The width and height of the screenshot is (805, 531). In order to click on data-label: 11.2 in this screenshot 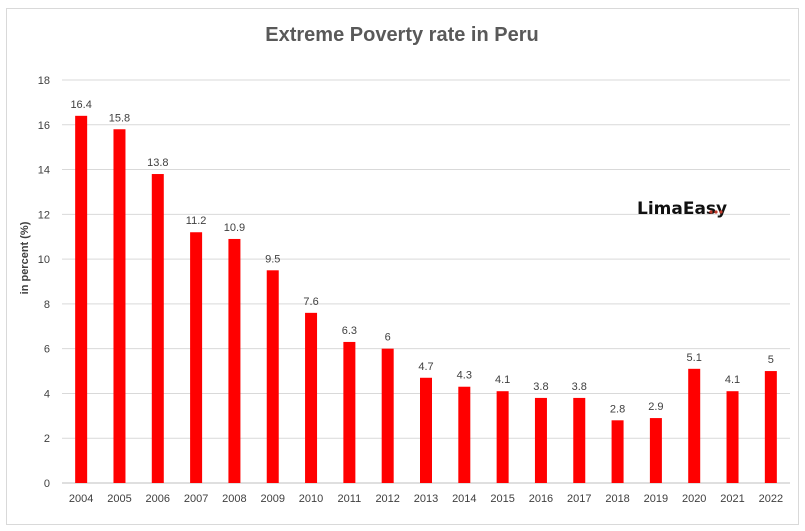, I will do `click(196, 221)`.